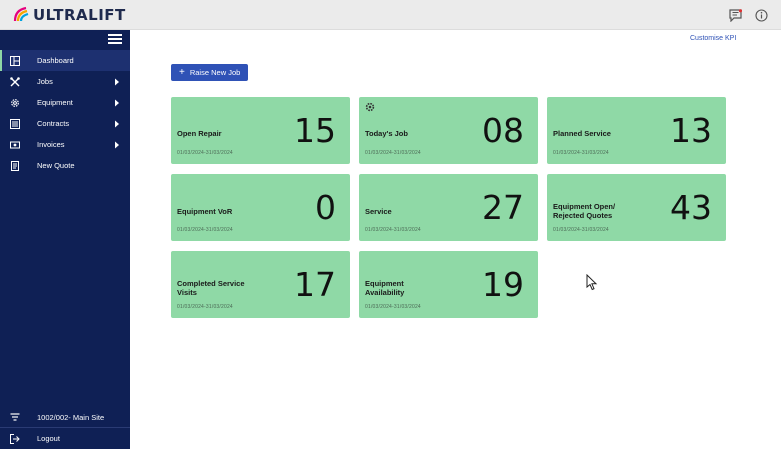  Describe the element at coordinates (55, 102) in the screenshot. I see `sidebar-item-label: Equipment` at that location.